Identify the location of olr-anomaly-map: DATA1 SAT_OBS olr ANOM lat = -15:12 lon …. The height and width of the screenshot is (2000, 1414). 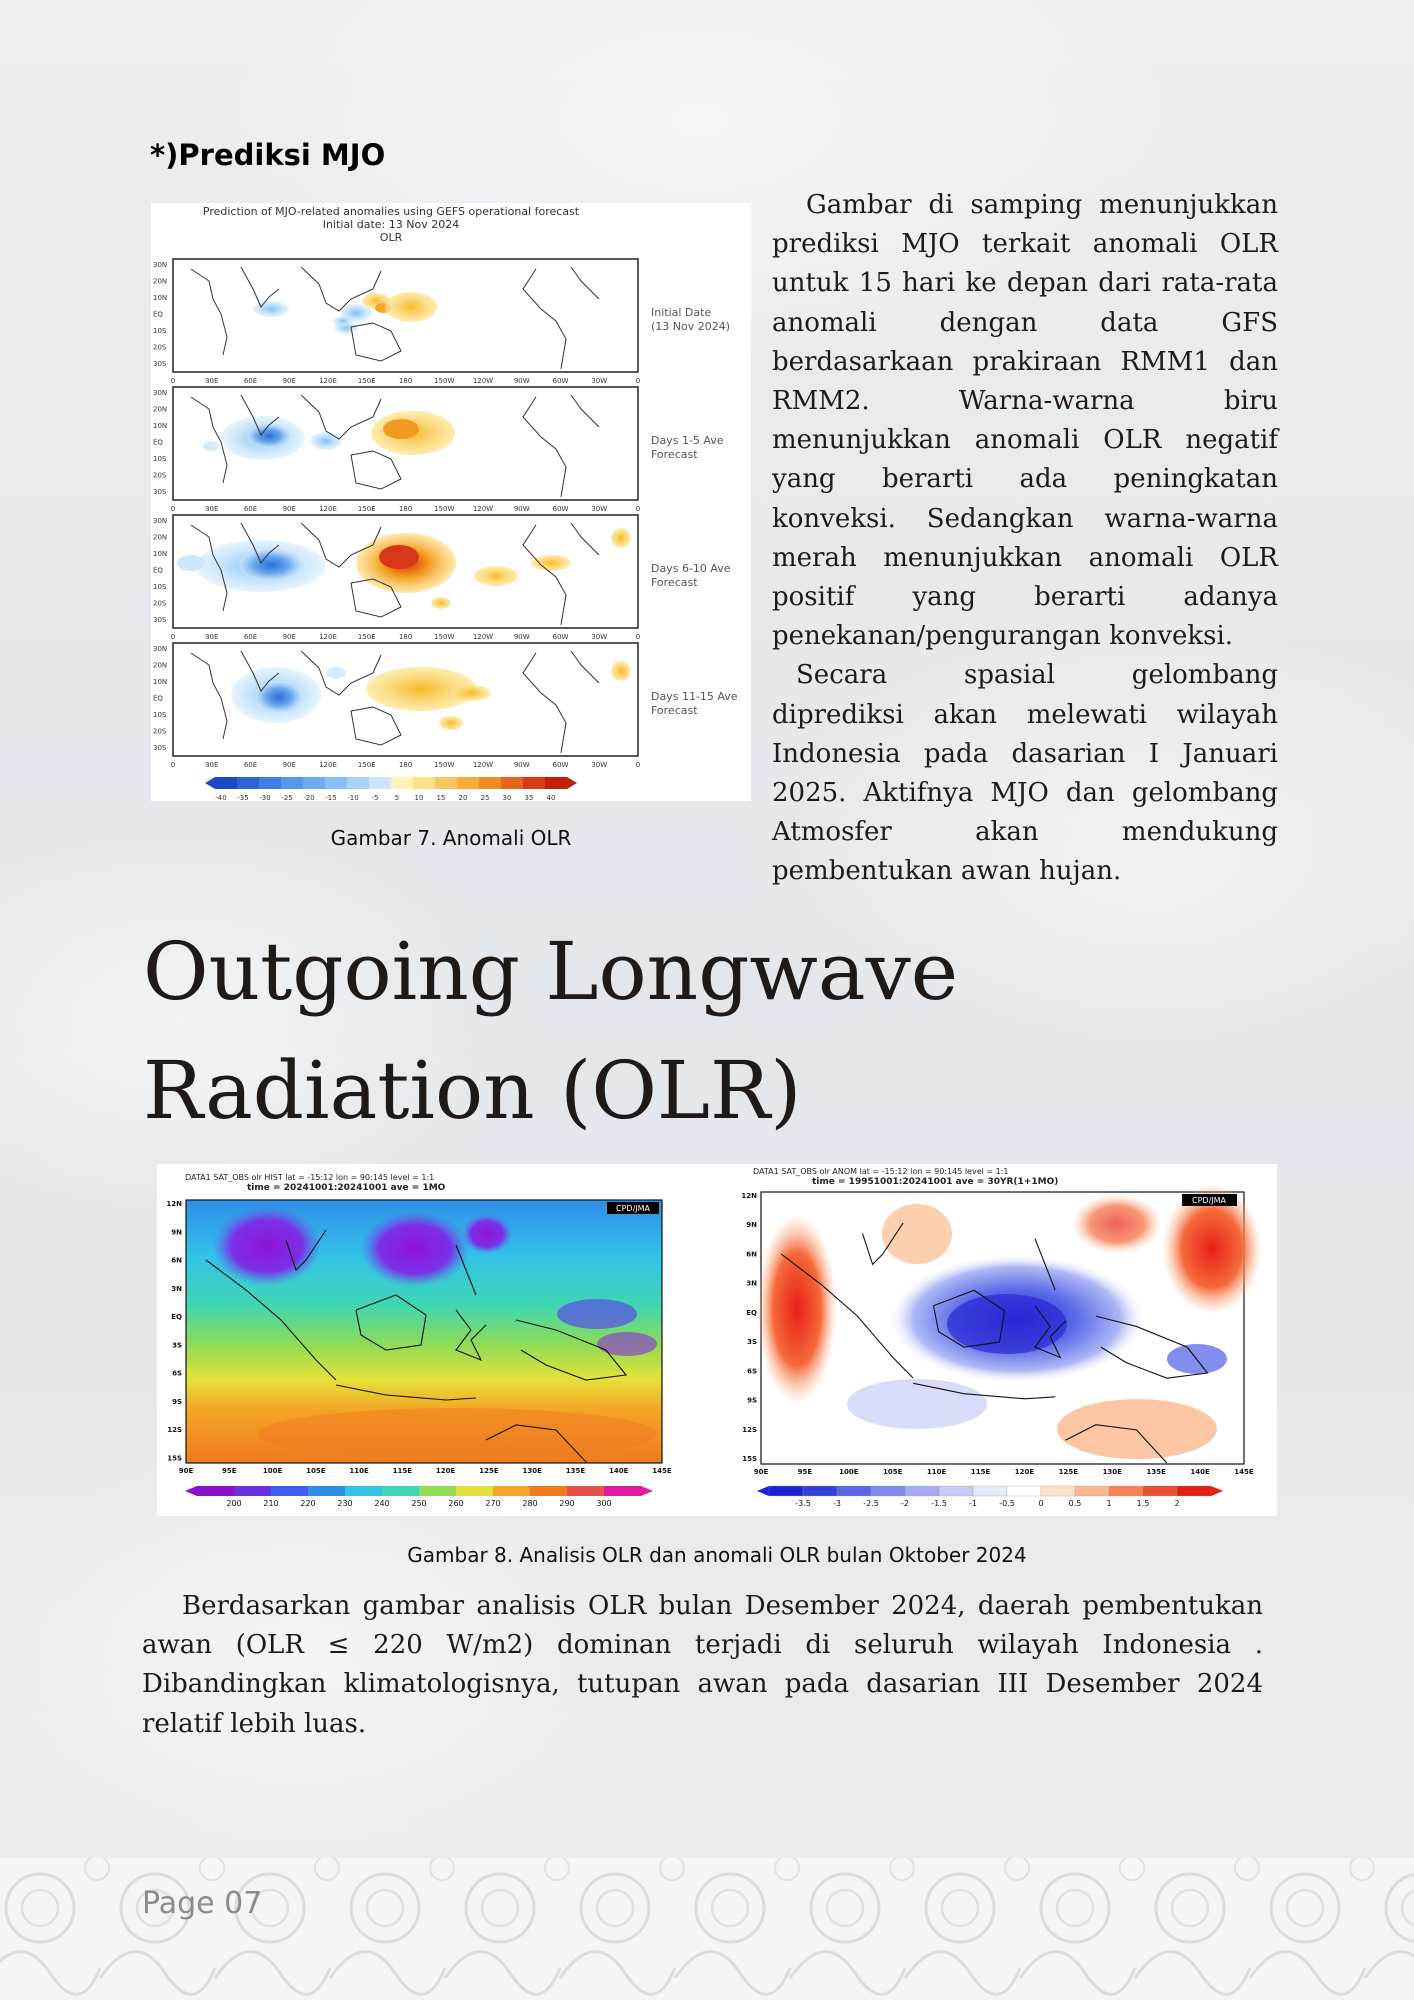
(1007, 1316).